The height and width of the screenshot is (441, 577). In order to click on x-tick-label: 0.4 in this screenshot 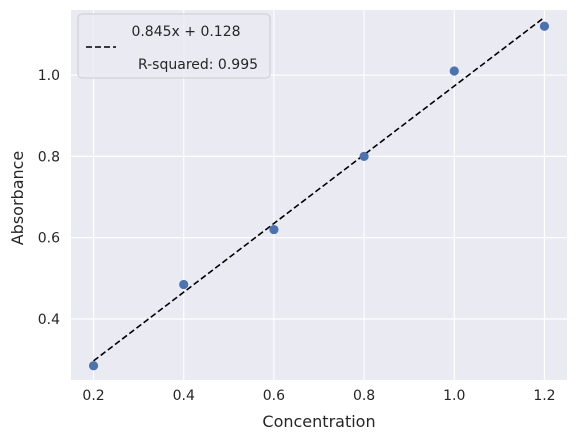, I will do `click(184, 396)`.